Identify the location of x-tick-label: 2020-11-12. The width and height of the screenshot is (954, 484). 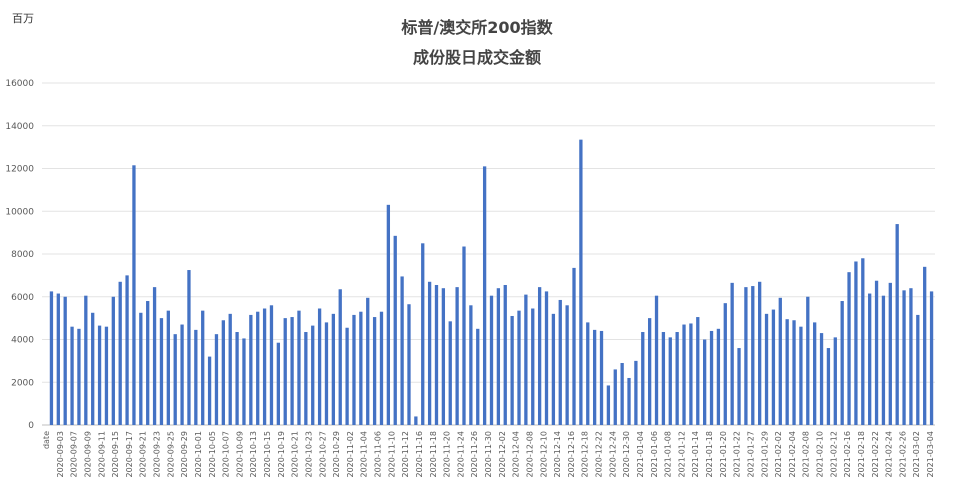
(405, 454).